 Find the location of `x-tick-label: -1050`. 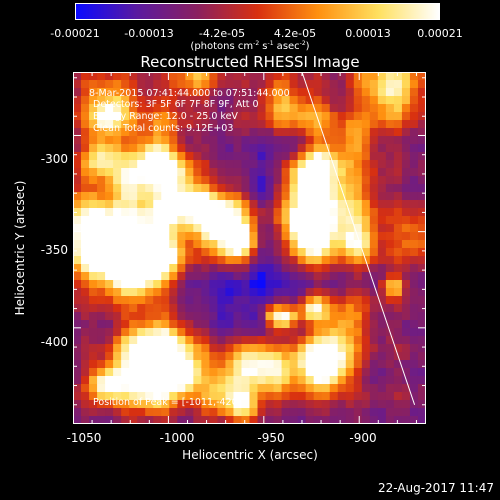

x-tick-label: -1050 is located at coordinates (84, 438).